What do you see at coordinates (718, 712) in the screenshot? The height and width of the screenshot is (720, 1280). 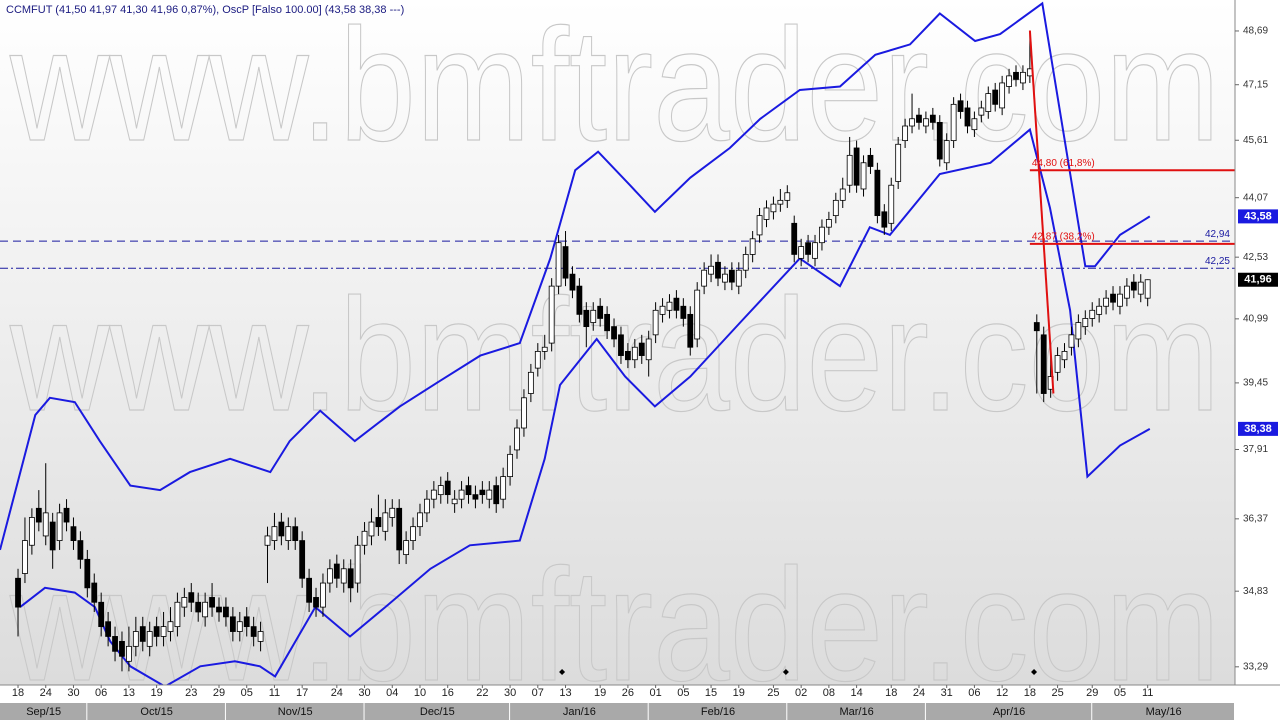 I see `month-label: Feb/16` at bounding box center [718, 712].